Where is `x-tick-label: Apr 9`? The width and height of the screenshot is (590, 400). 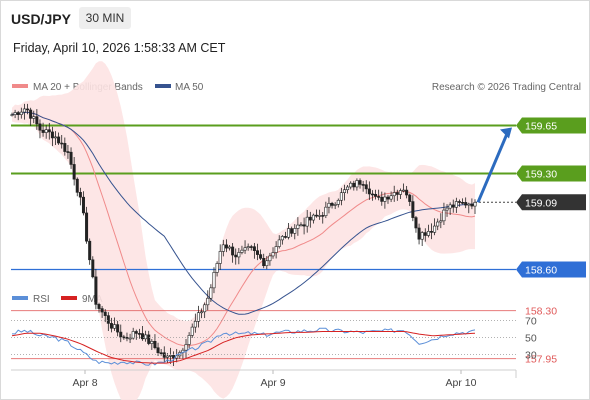
x-tick-label: Apr 9 is located at coordinates (272, 383).